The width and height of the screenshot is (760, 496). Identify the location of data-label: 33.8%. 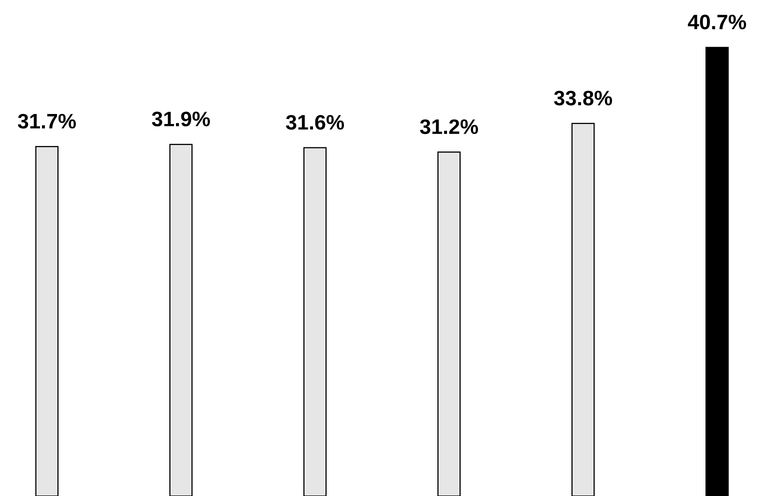
(583, 98).